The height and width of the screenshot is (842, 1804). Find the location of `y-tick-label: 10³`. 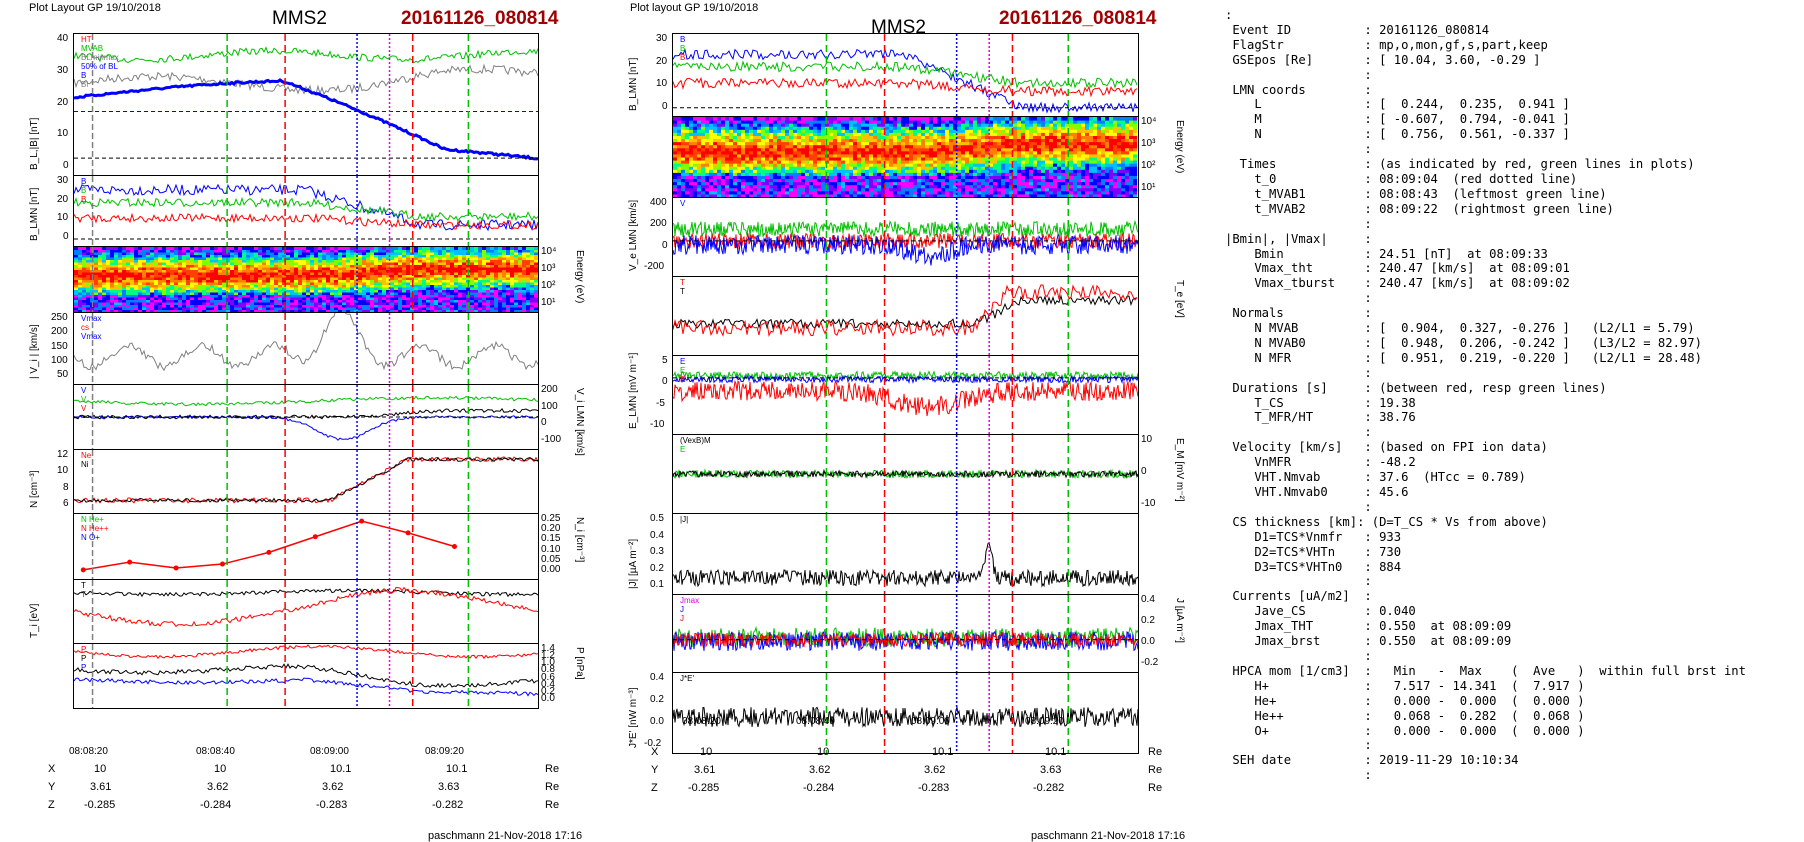

y-tick-label: 10³ is located at coordinates (548, 268).